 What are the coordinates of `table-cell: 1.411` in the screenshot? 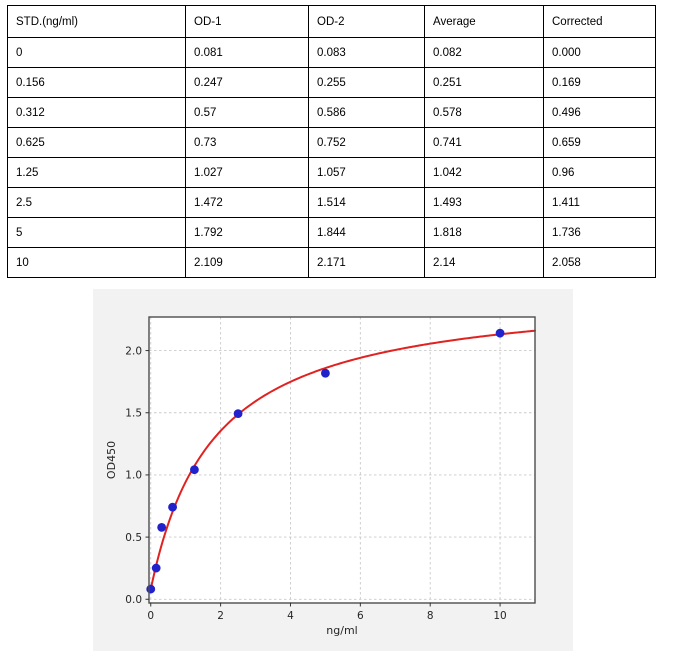 It's located at (599, 202).